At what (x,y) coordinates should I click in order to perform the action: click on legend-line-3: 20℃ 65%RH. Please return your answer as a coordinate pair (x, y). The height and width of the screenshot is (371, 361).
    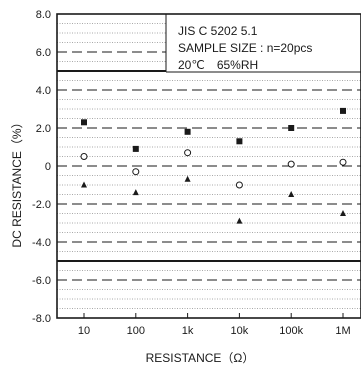
    Looking at the image, I should click on (218, 65).